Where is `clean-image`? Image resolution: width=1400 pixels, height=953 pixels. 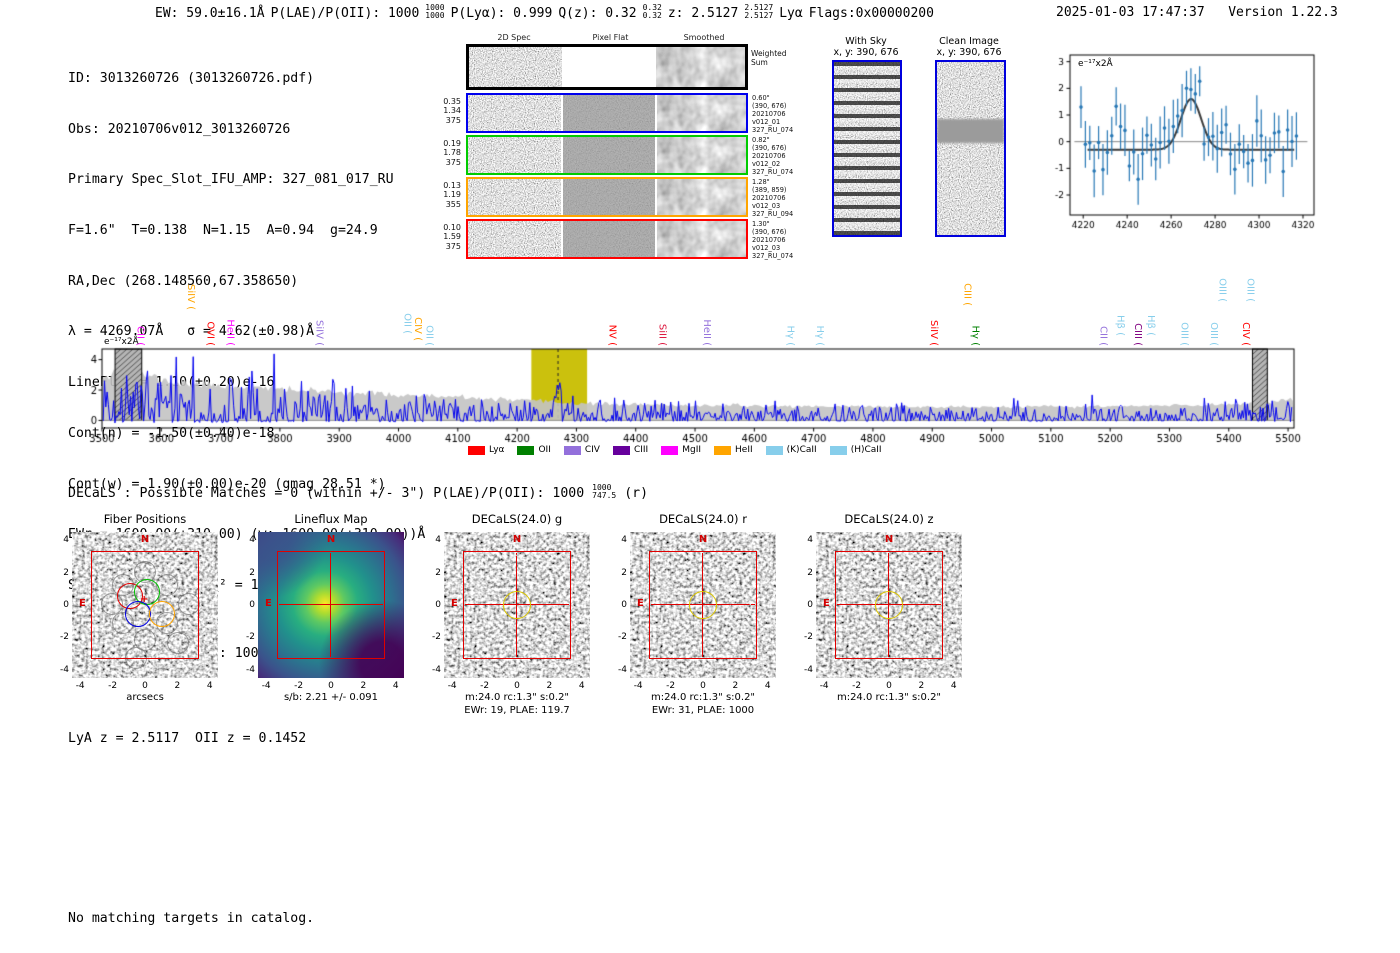 clean-image is located at coordinates (970, 148).